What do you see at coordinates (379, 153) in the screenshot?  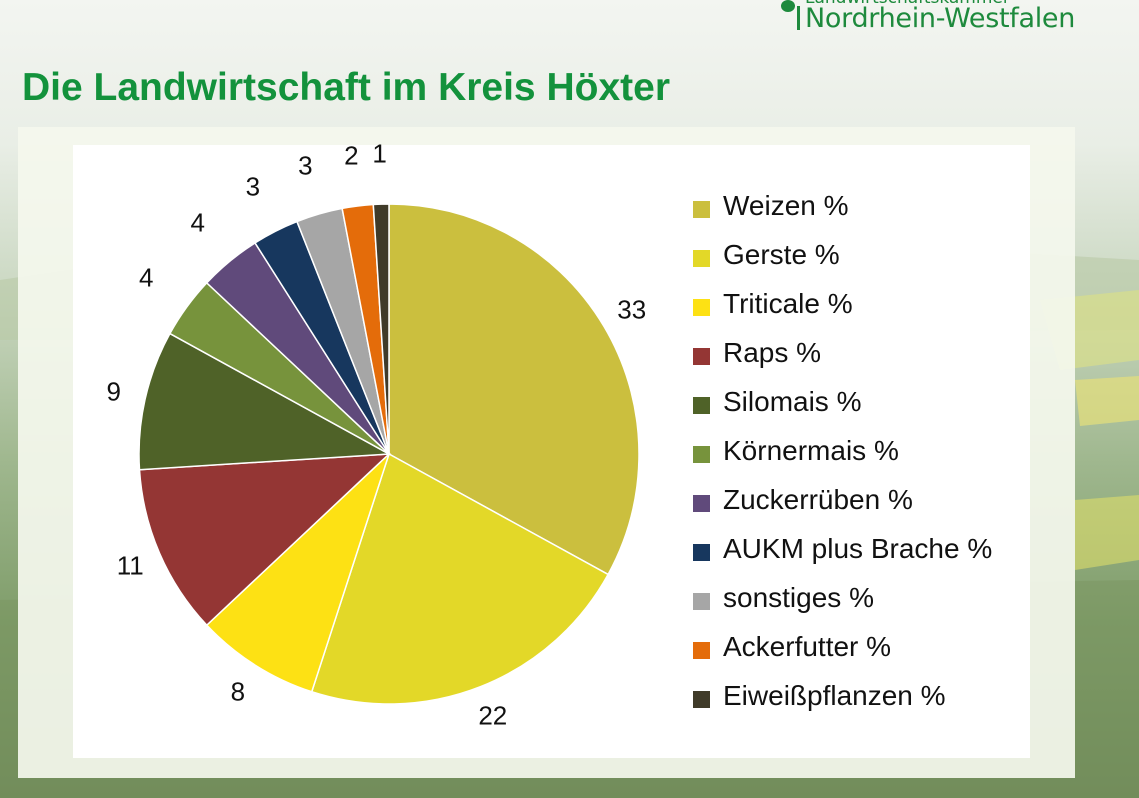 I see `data-label-eiweißpflanzen: 1` at bounding box center [379, 153].